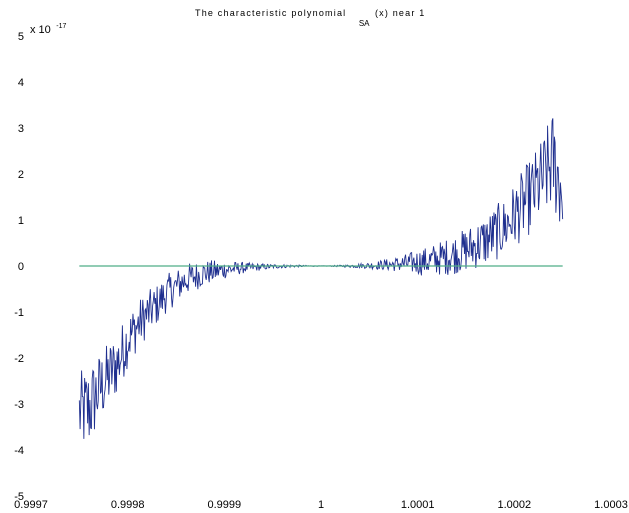 The image size is (629, 513). I want to click on y-tick-label: 0, so click(21, 267).